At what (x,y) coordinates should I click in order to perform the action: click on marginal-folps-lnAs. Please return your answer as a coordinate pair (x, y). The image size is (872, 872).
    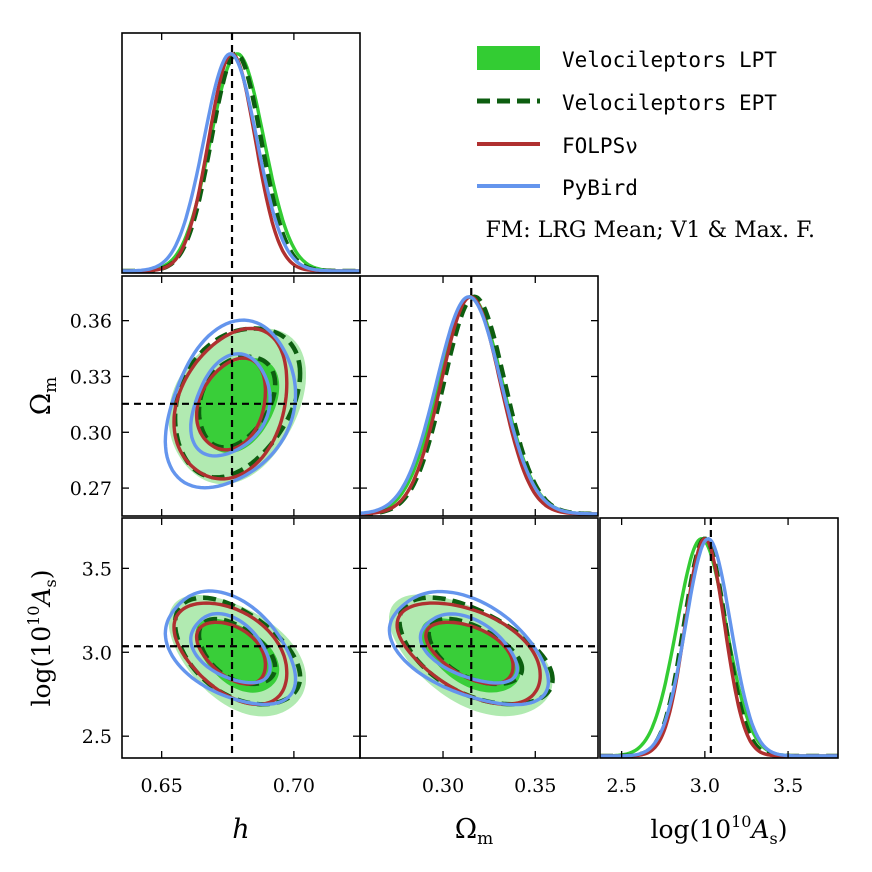
    Looking at the image, I should click on (719, 647).